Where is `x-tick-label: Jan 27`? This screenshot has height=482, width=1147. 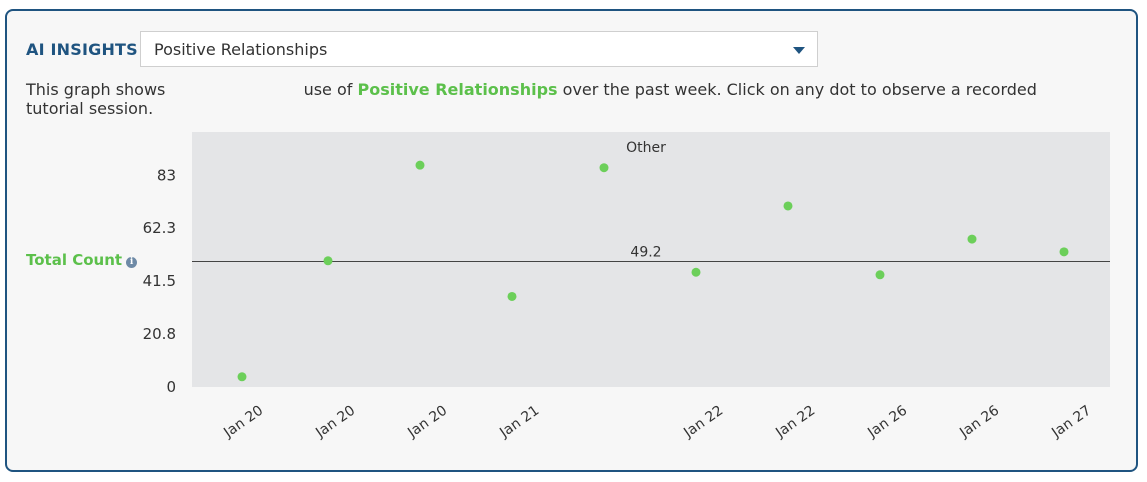 x-tick-label: Jan 27 is located at coordinates (1071, 422).